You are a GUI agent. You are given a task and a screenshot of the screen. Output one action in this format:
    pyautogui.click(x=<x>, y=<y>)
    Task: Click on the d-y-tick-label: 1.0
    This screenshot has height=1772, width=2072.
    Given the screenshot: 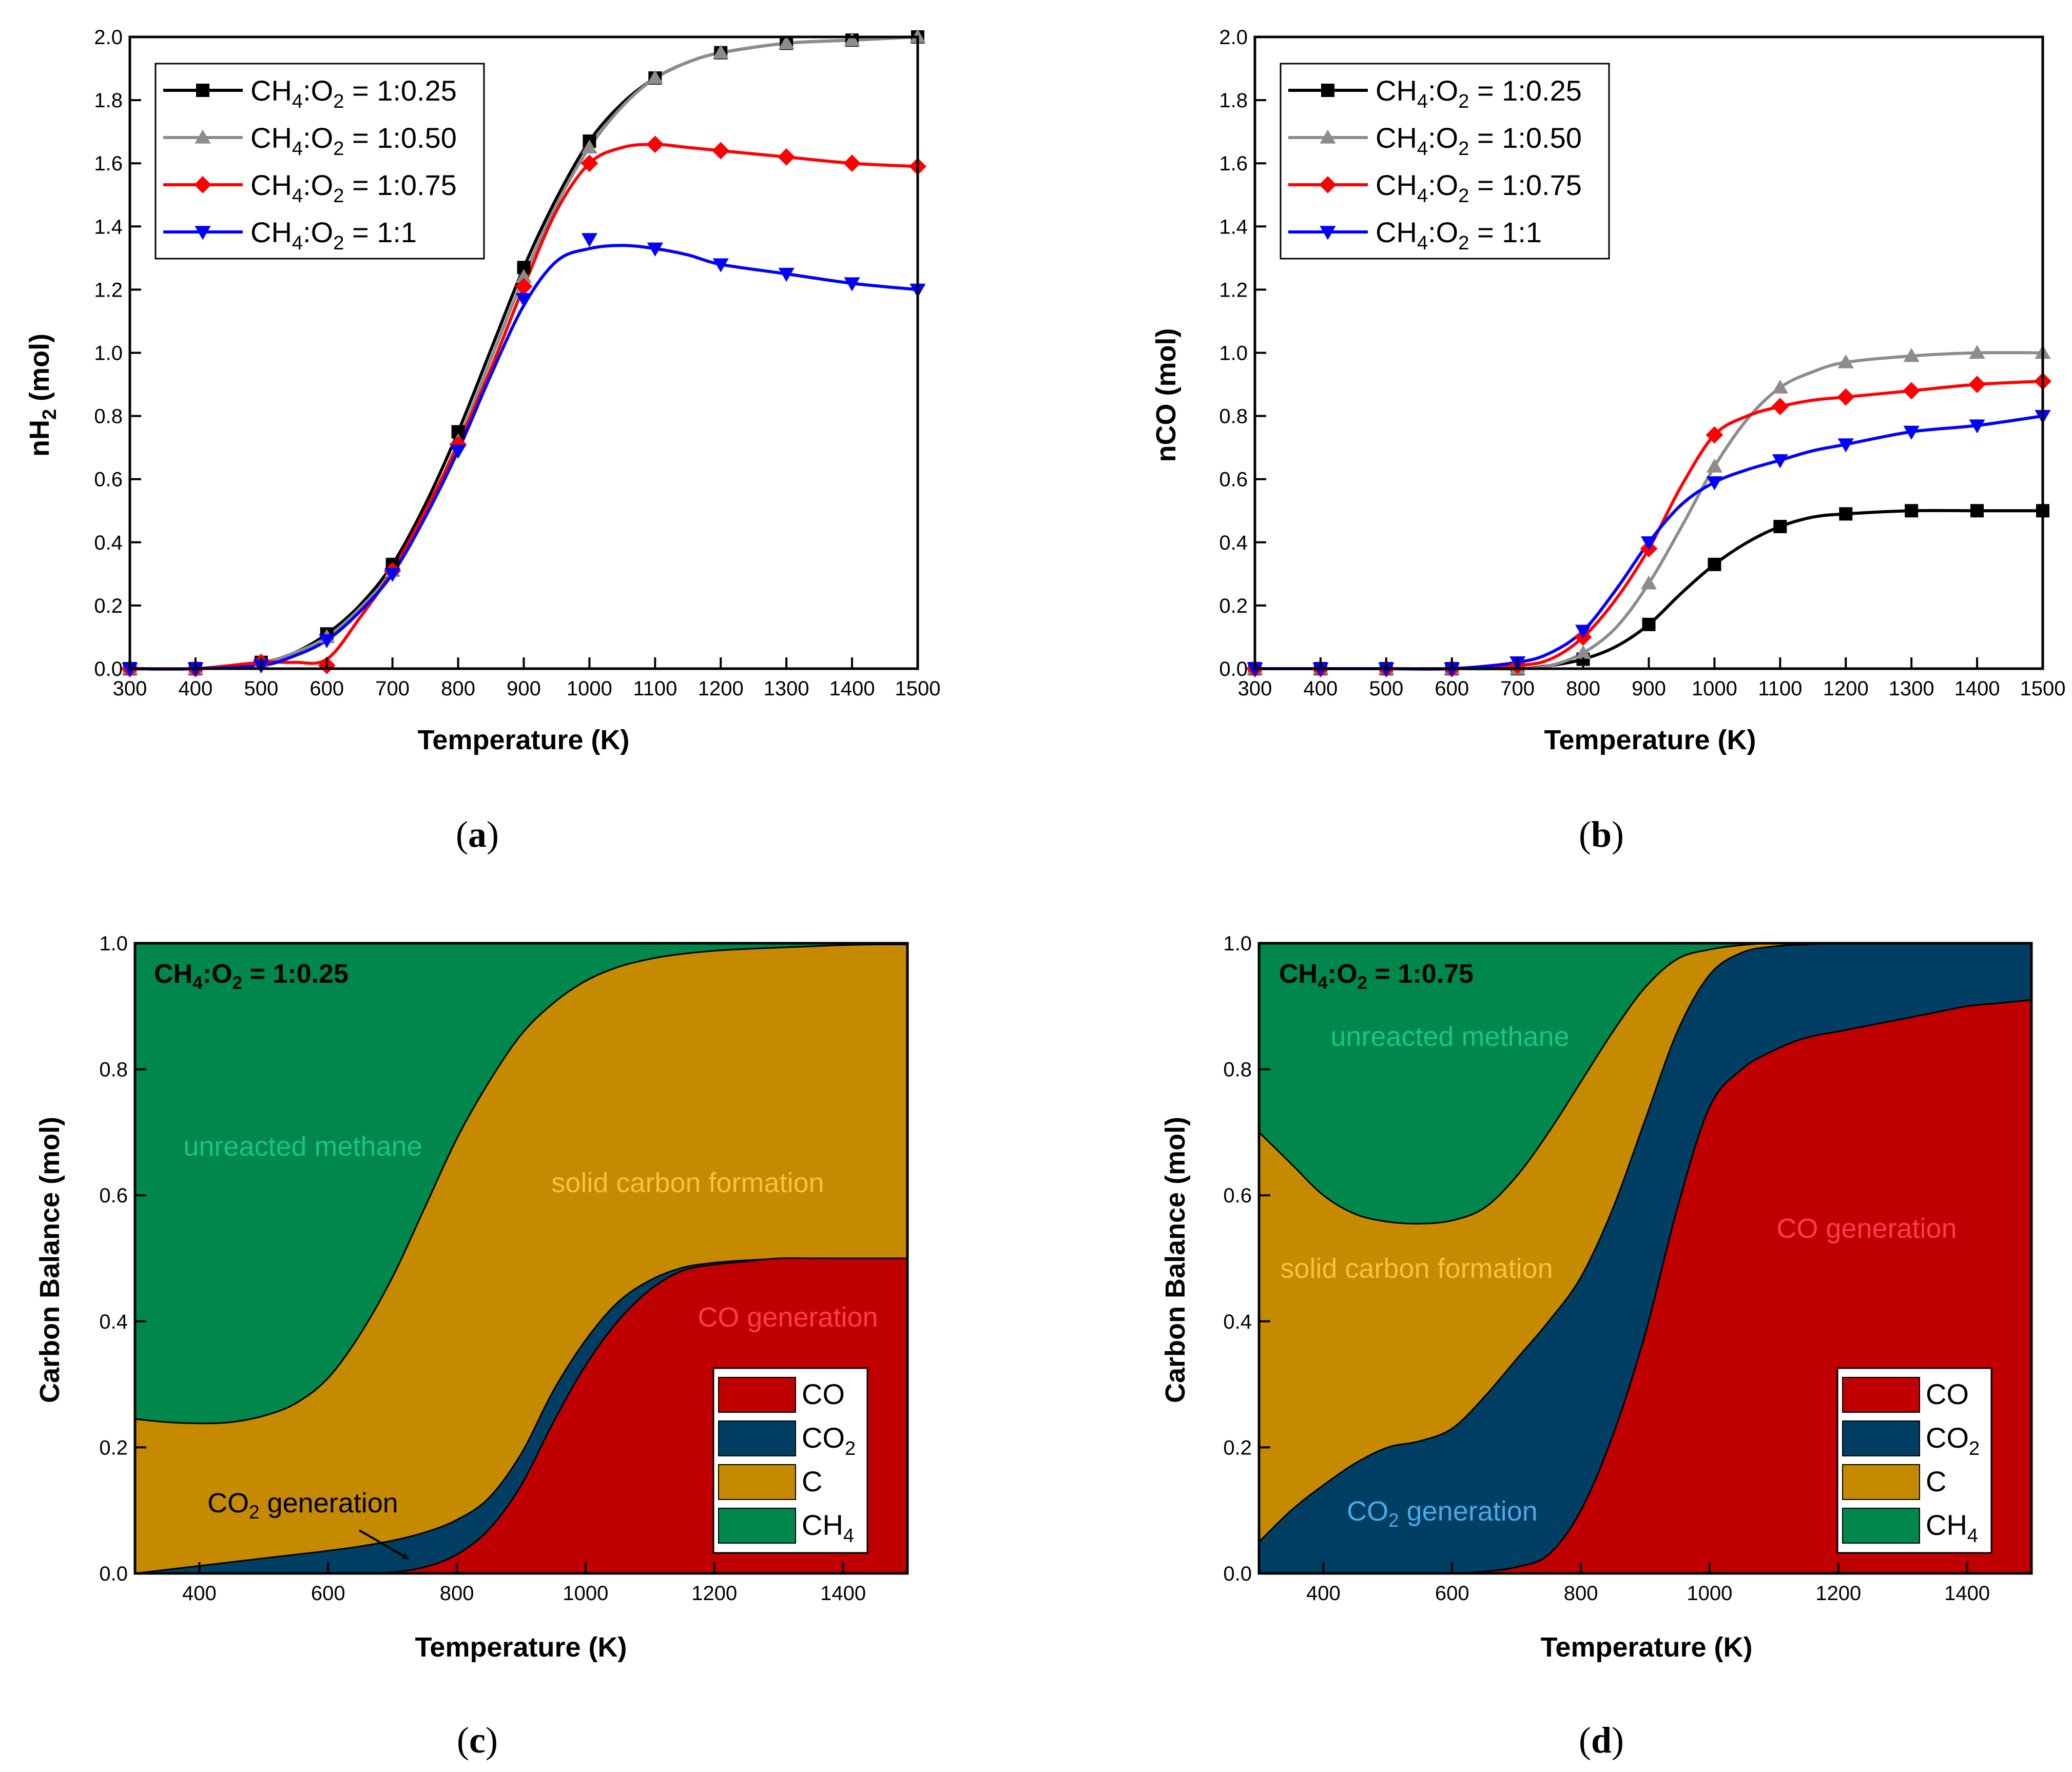 What is the action you would take?
    pyautogui.click(x=1238, y=943)
    